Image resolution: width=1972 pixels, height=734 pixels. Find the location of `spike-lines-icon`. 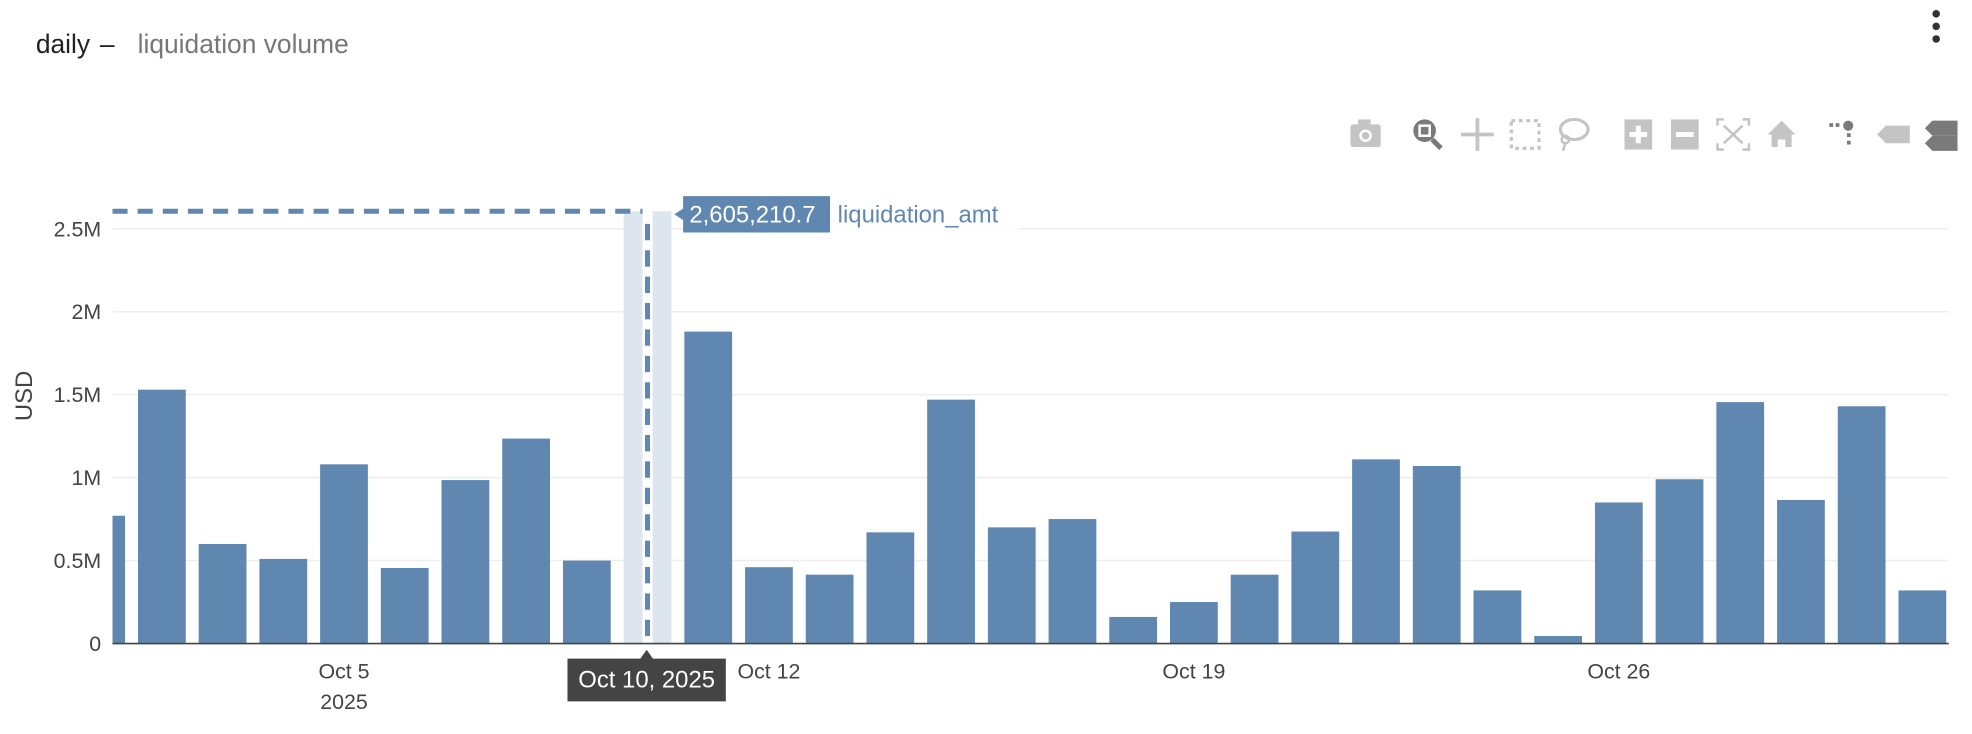

spike-lines-icon is located at coordinates (1841, 132).